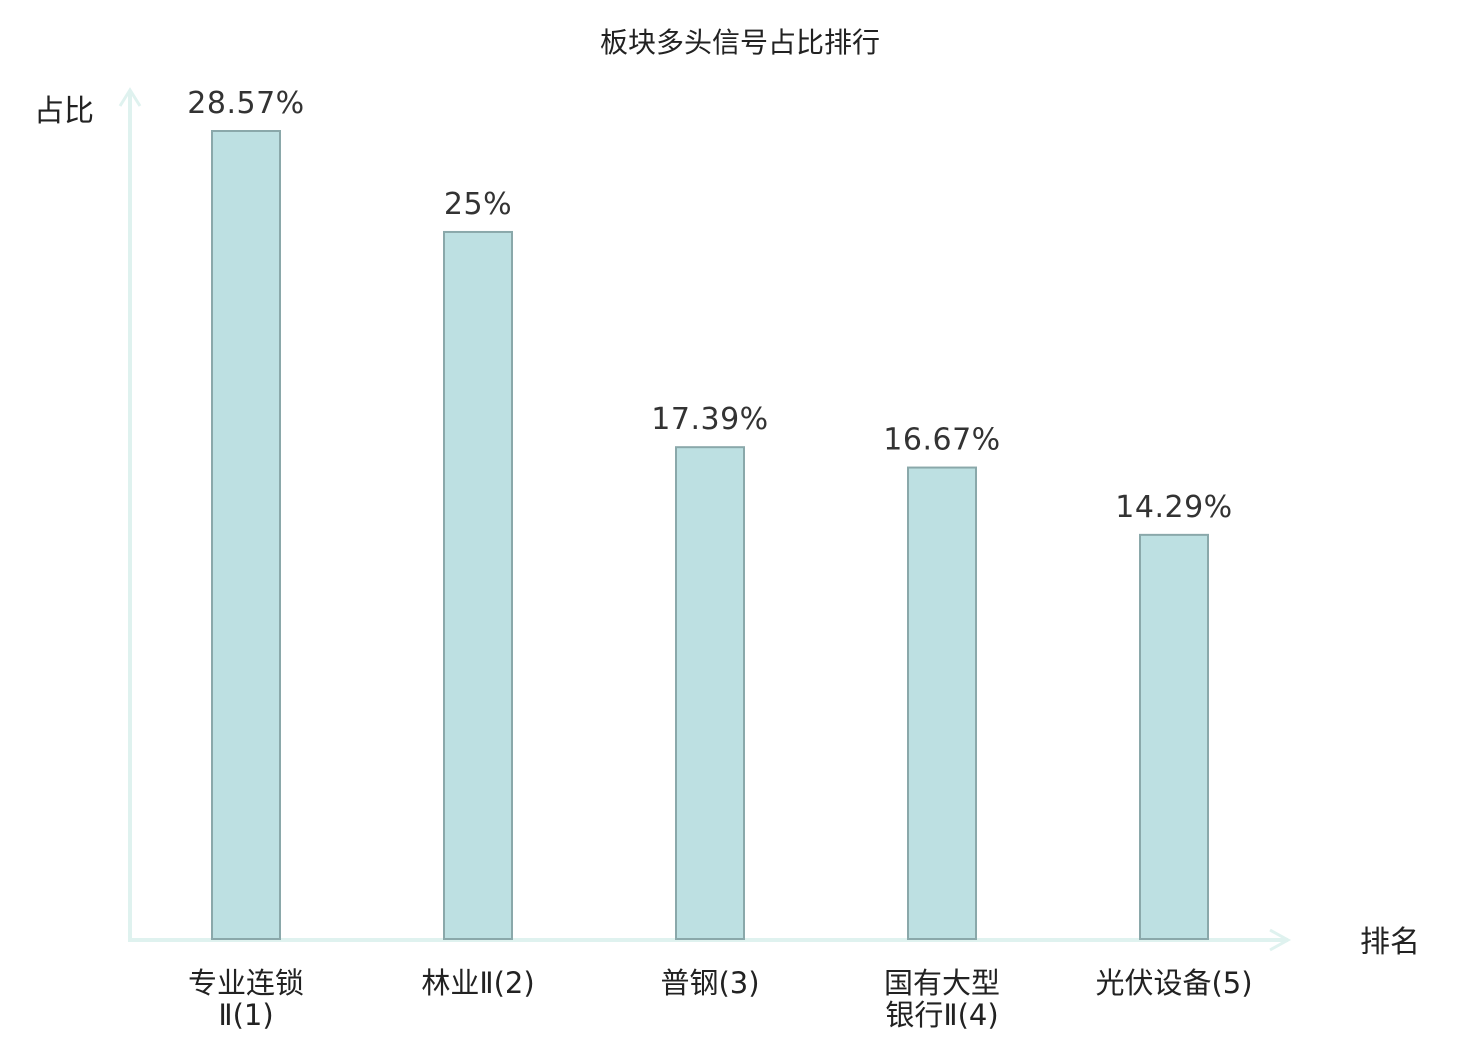  Describe the element at coordinates (478, 204) in the screenshot. I see `value-label: 25%` at that location.